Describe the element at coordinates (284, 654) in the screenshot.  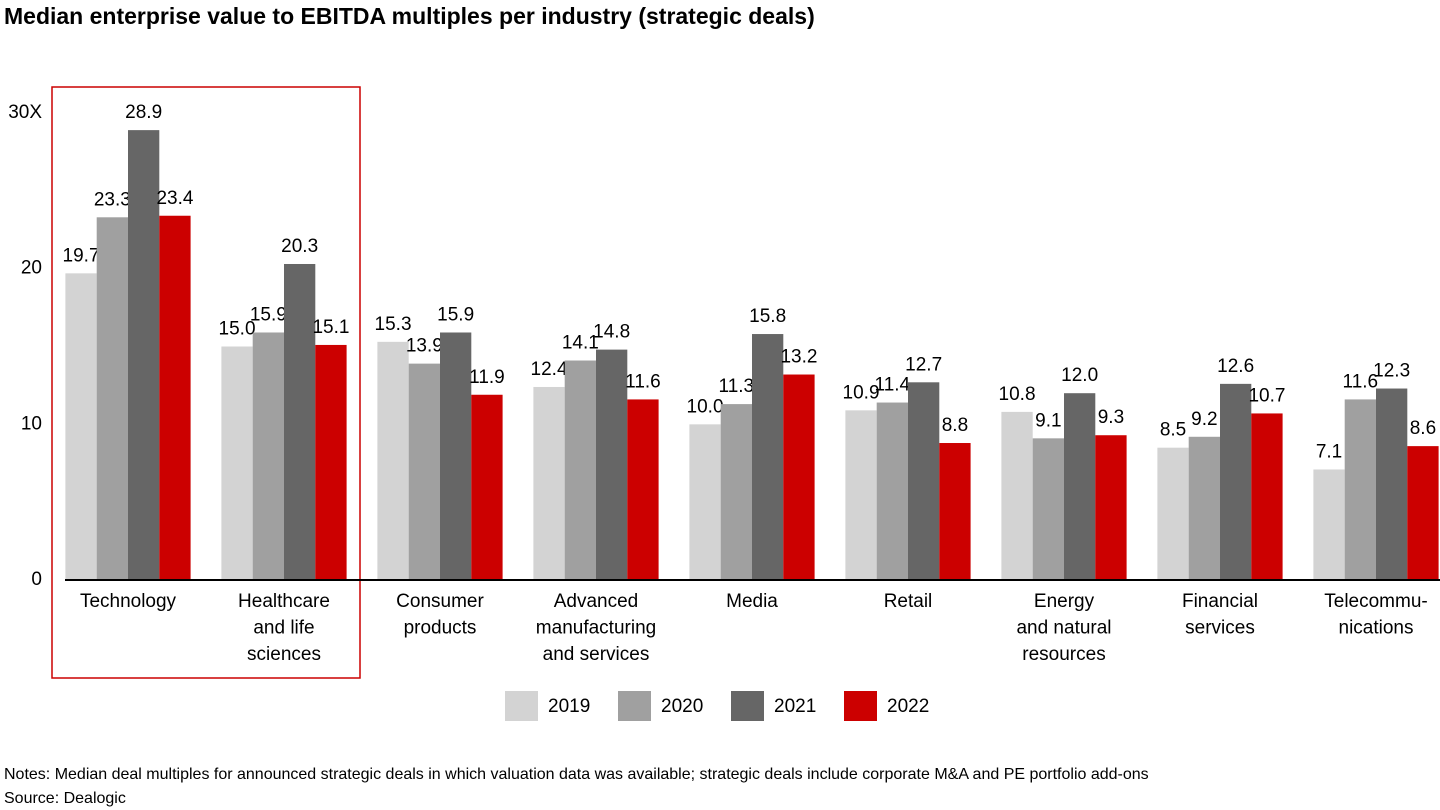
I see `x-tick-label: sciences` at that location.